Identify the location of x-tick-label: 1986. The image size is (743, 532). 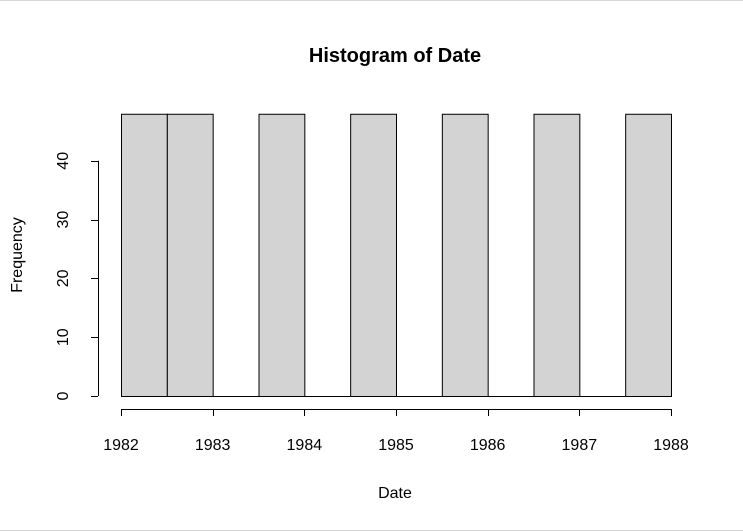
(488, 445).